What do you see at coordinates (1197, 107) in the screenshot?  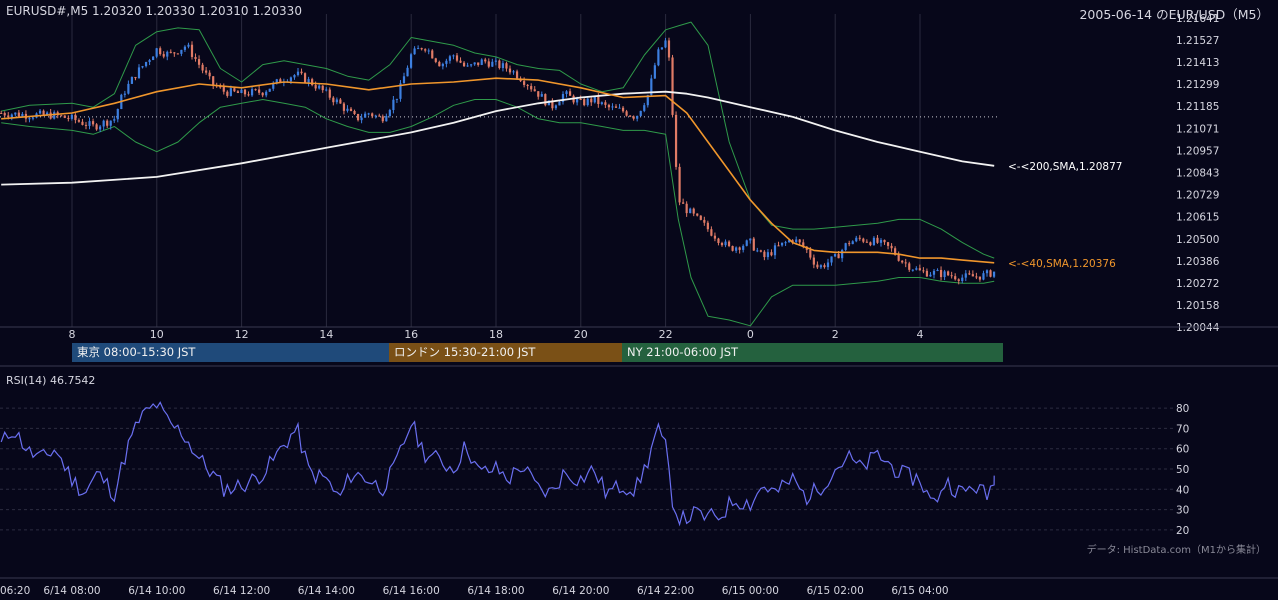 I see `price-tick-label: 1.21185` at bounding box center [1197, 107].